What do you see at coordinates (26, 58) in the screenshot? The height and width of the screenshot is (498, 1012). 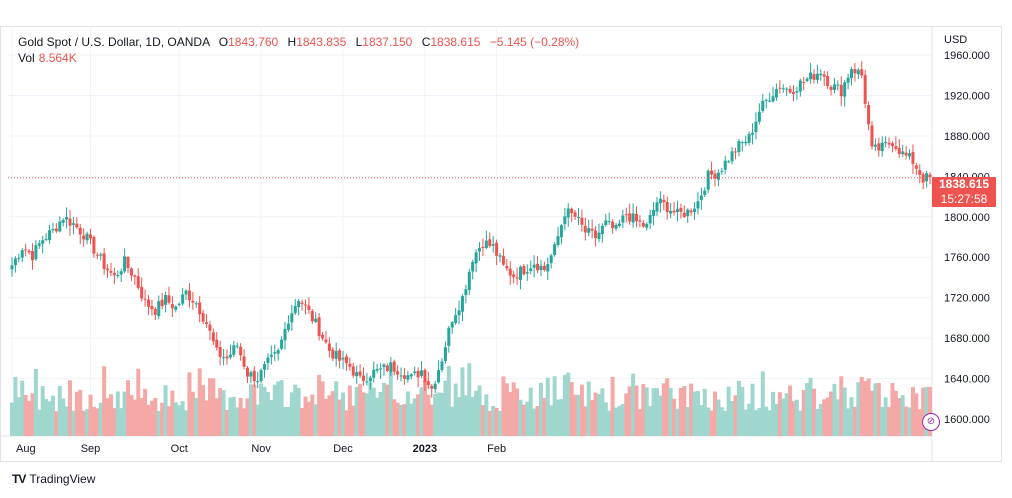 I see `volume-label: Vol` at bounding box center [26, 58].